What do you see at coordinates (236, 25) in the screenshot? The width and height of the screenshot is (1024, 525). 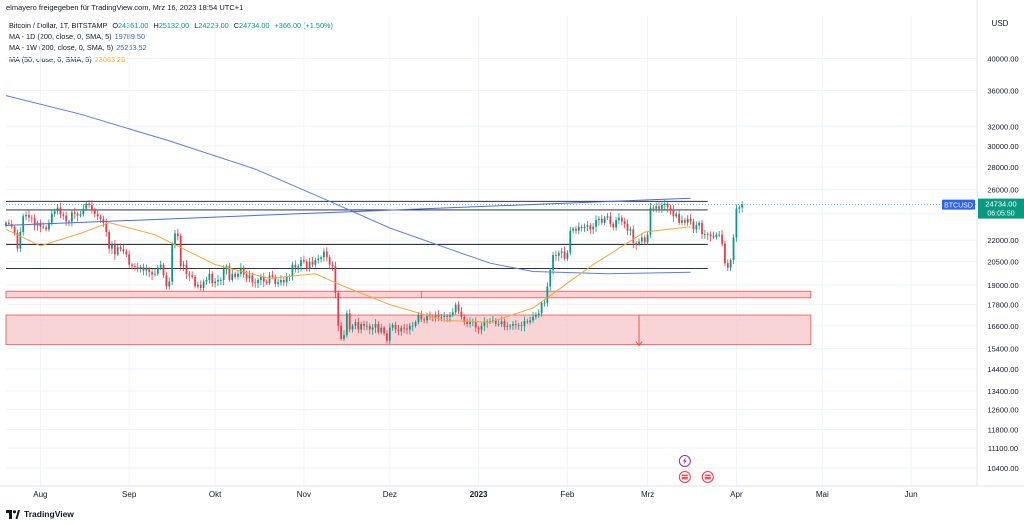 I see `legend-close-key: C` at bounding box center [236, 25].